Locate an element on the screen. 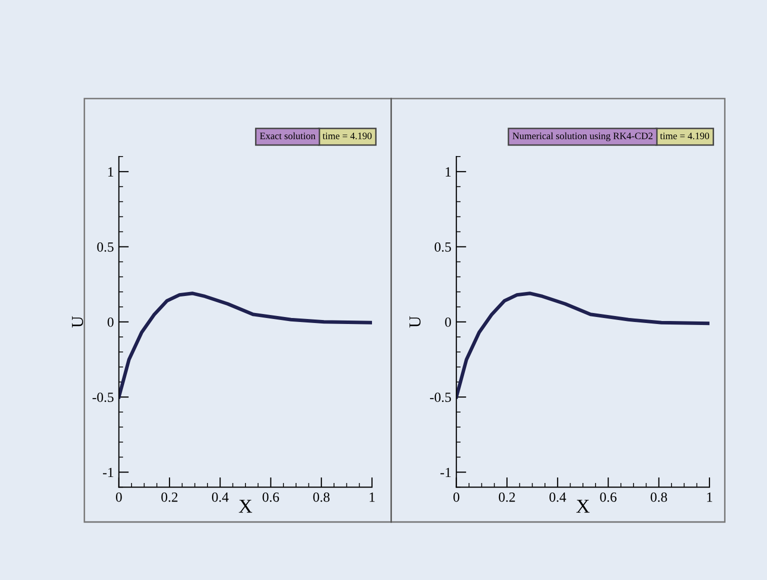 The width and height of the screenshot is (767, 580). text: Numerical solution using RK4-CD2 is located at coordinates (582, 137).